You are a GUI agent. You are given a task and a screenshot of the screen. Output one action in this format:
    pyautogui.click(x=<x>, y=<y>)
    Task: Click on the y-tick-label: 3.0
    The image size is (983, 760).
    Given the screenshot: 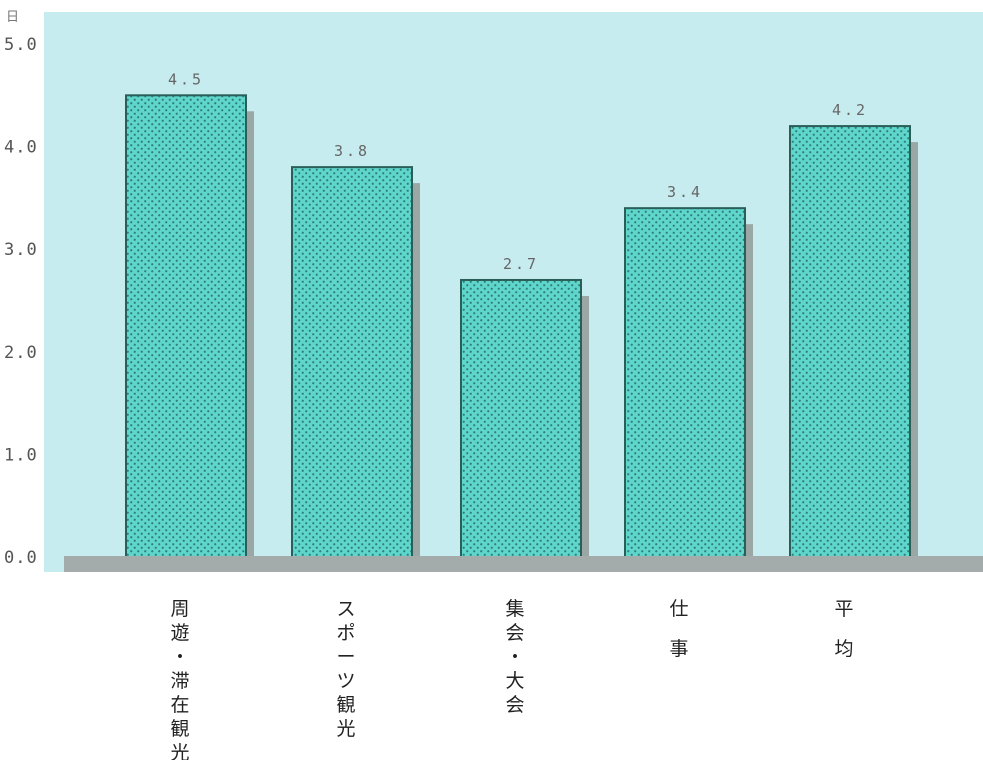 What is the action you would take?
    pyautogui.click(x=21, y=250)
    